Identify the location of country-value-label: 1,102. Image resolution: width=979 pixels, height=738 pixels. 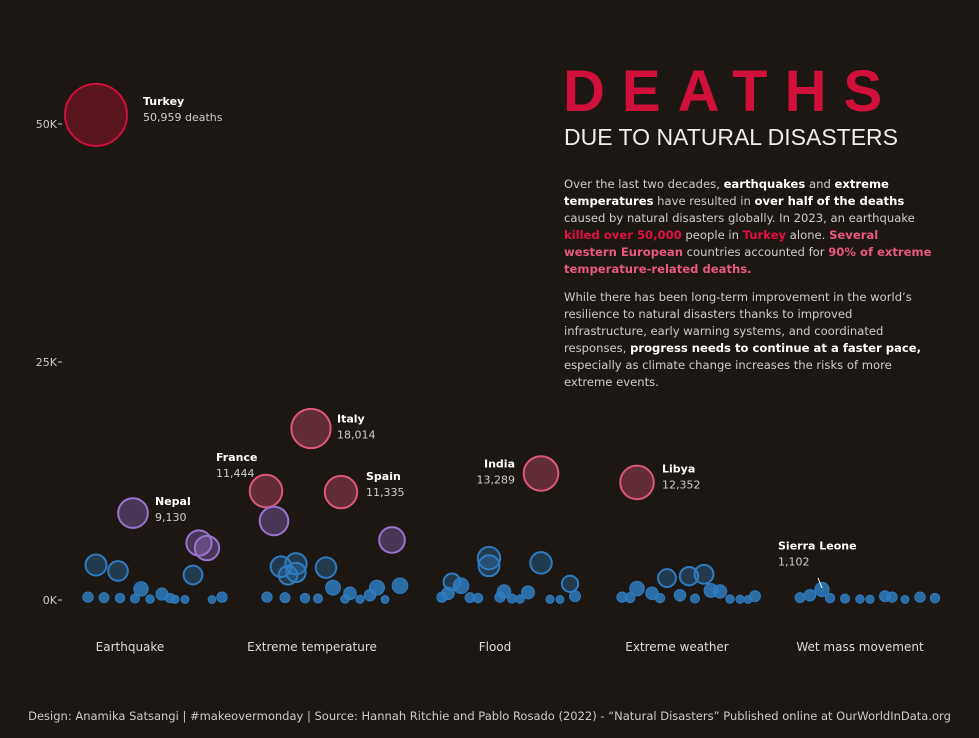
(794, 562).